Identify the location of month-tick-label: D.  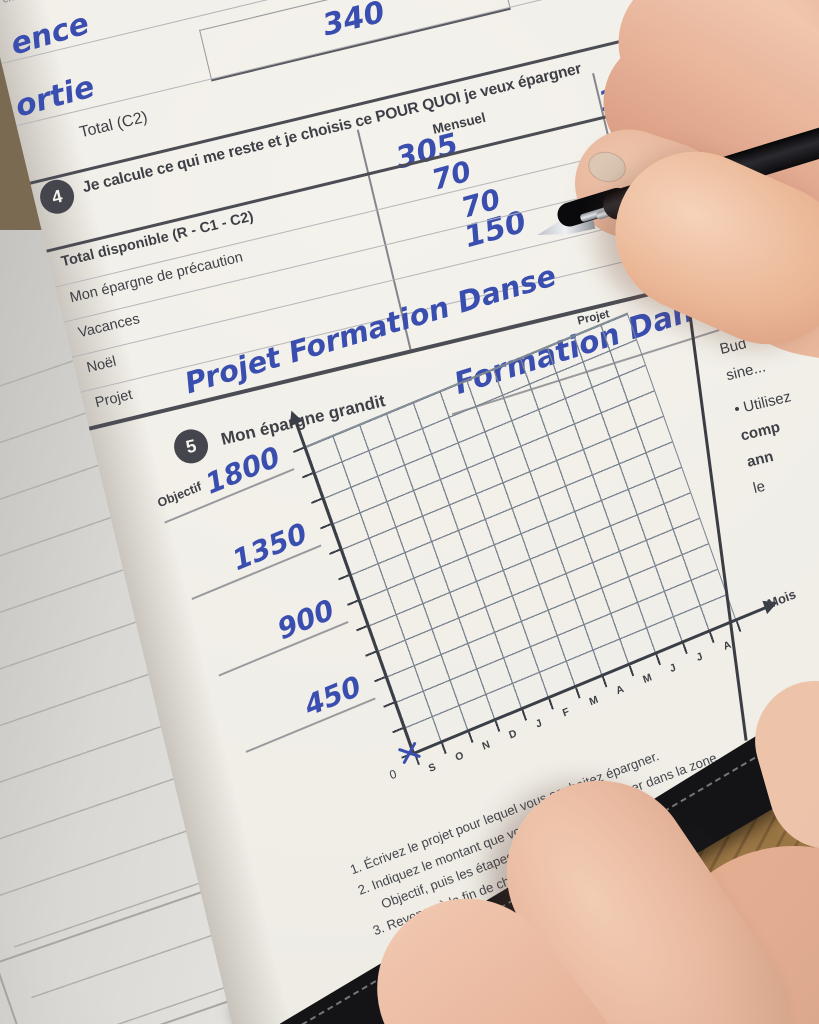
(513, 734).